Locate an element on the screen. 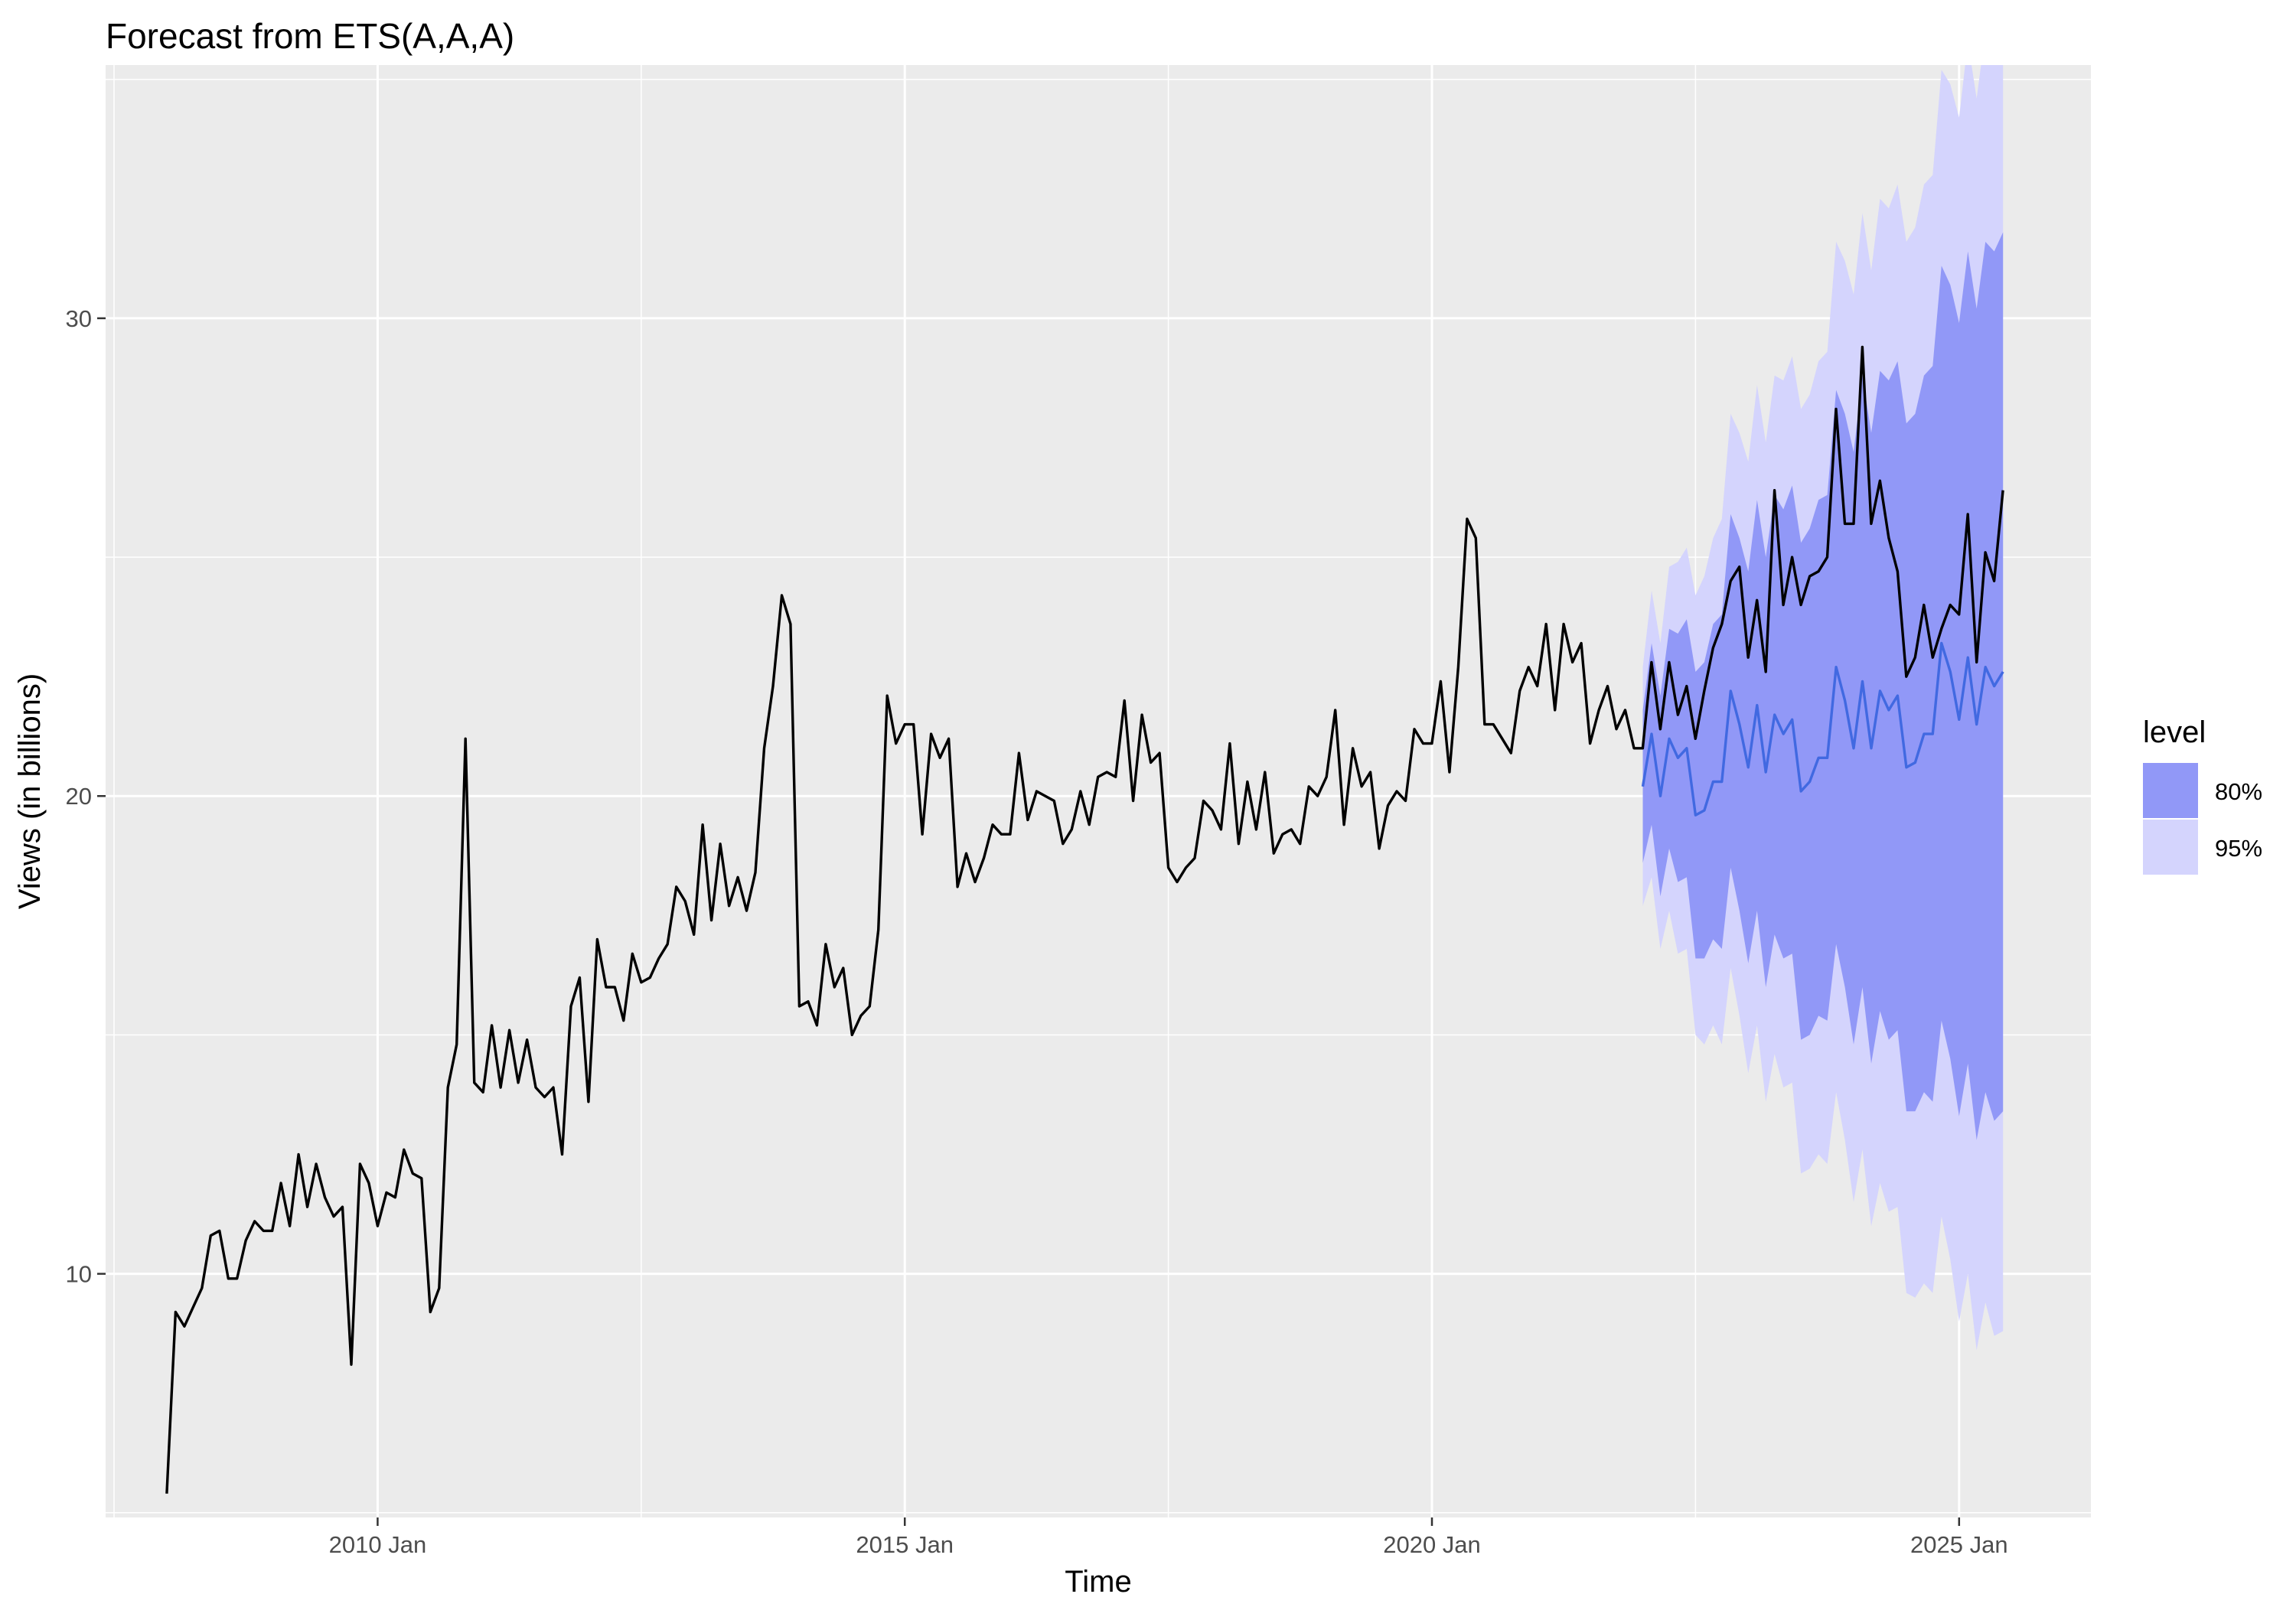 The height and width of the screenshot is (1607, 2296). x-axis: 2010 Jan 2015 Jan 2020 Jan 2025 Jan is located at coordinates (1168, 1537).